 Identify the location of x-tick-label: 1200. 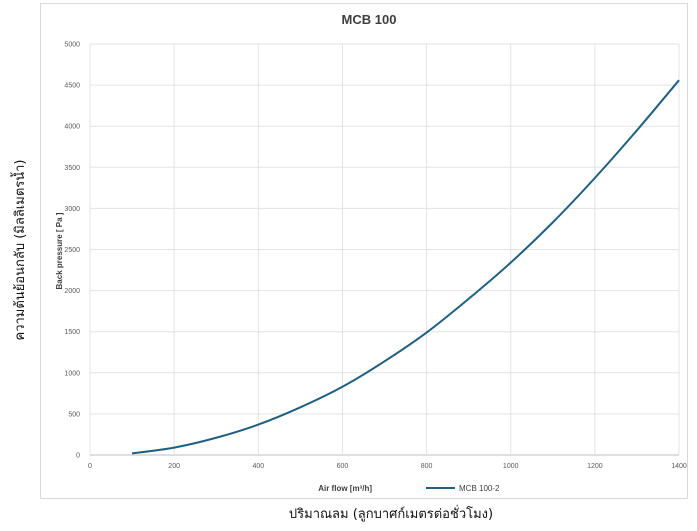
(595, 466).